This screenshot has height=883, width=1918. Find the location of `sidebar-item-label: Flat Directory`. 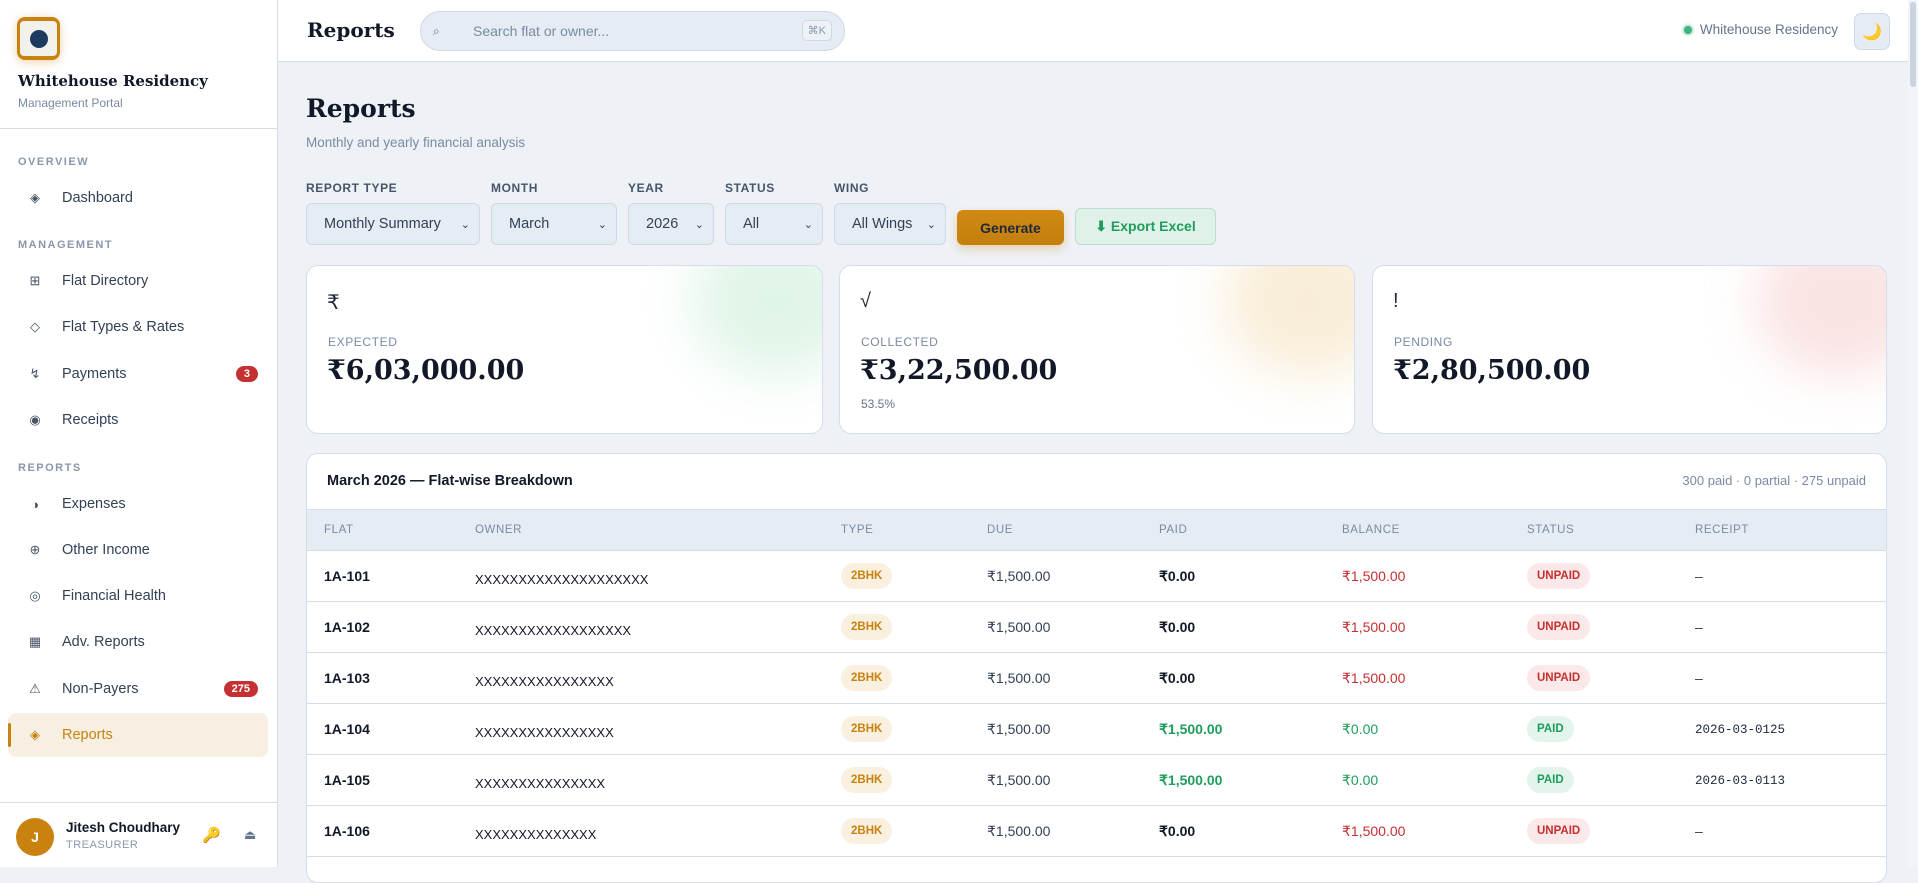

sidebar-item-label: Flat Directory is located at coordinates (105, 281).